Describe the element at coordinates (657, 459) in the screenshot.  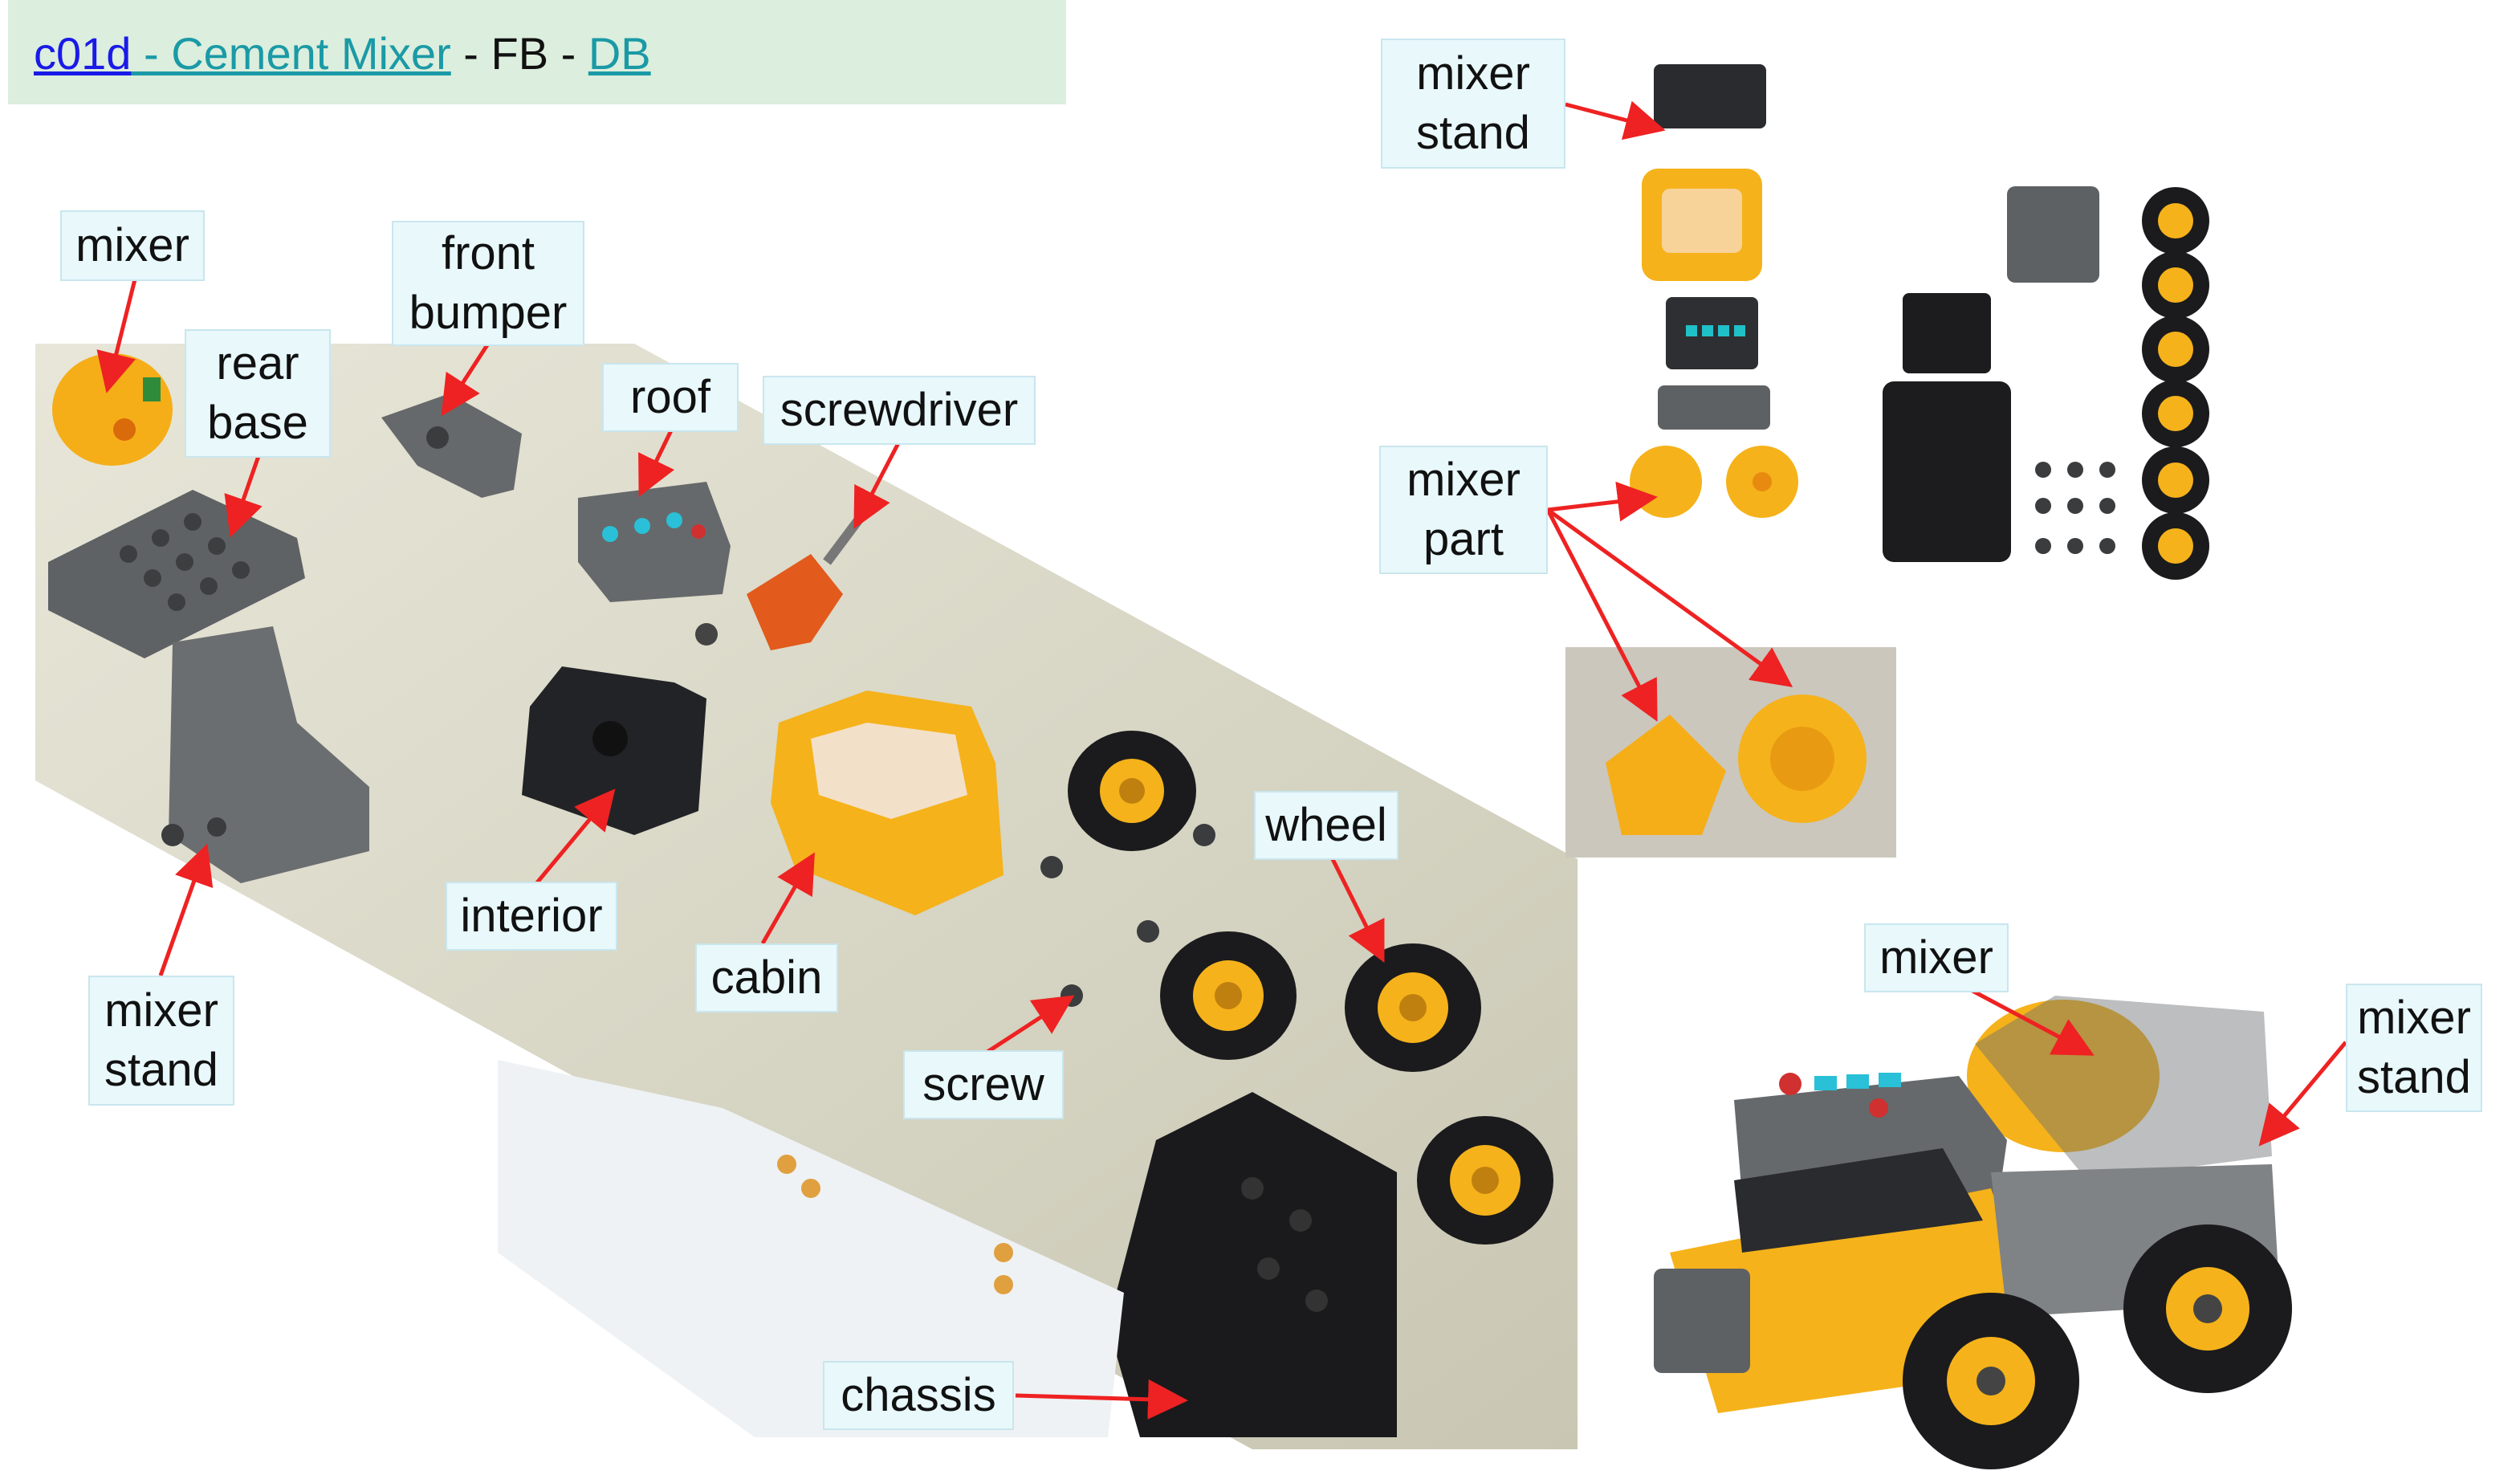
I see `arrow-roof` at that location.